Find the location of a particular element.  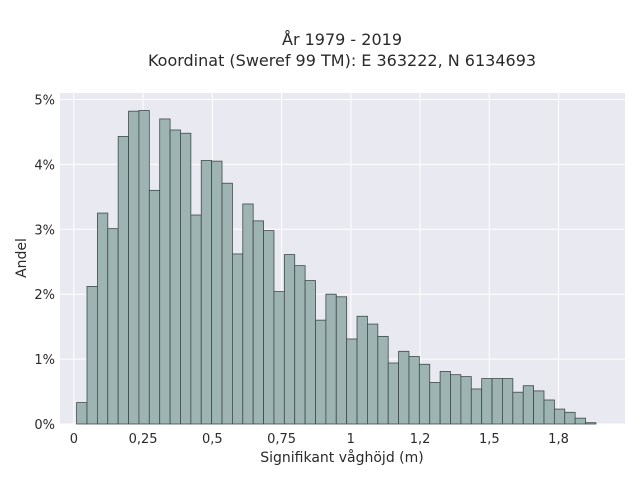

x-axis-label: Signifikant våghöjd (m) is located at coordinates (341, 457).